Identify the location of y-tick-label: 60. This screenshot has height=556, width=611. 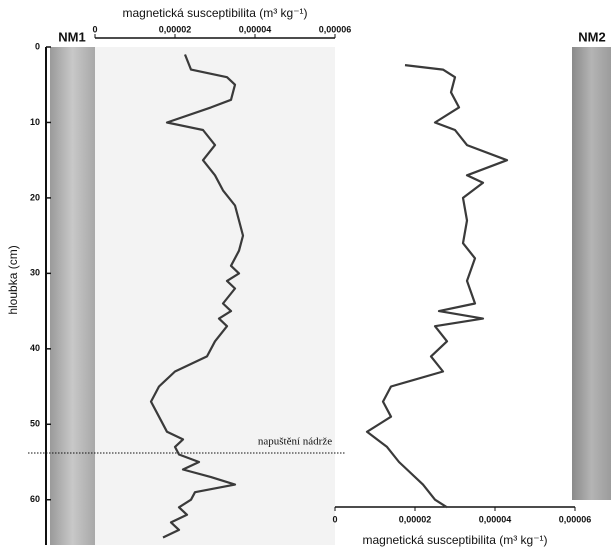
(35, 499).